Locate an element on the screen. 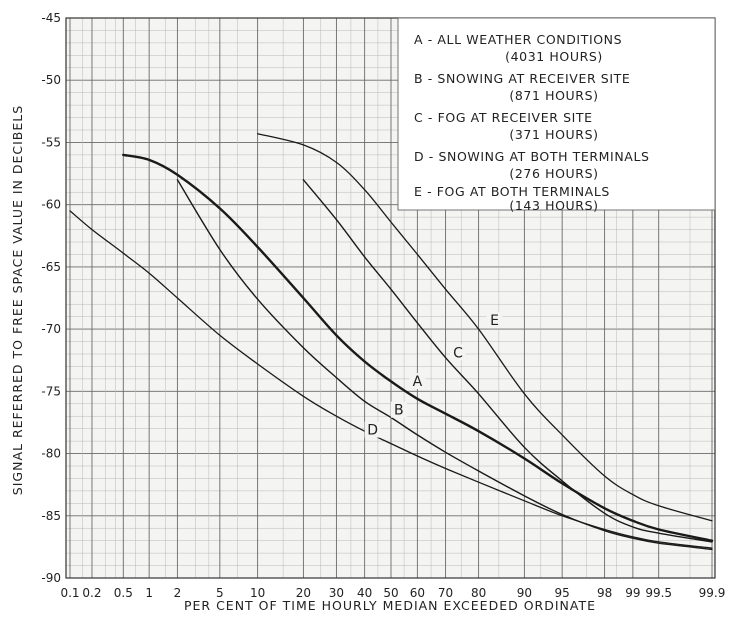  x-tick-label: 95 is located at coordinates (562, 593).